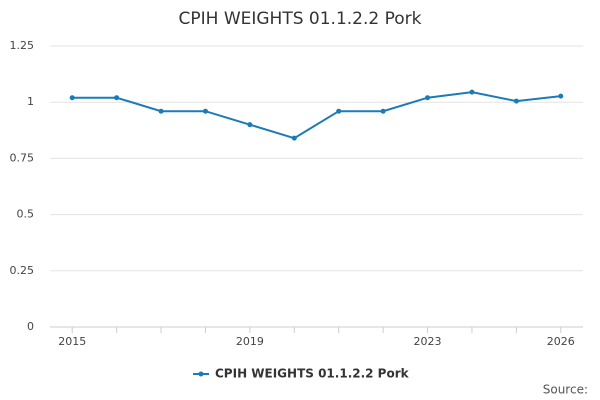 The height and width of the screenshot is (400, 600). What do you see at coordinates (561, 341) in the screenshot?
I see `x-tick-label: 2026` at bounding box center [561, 341].